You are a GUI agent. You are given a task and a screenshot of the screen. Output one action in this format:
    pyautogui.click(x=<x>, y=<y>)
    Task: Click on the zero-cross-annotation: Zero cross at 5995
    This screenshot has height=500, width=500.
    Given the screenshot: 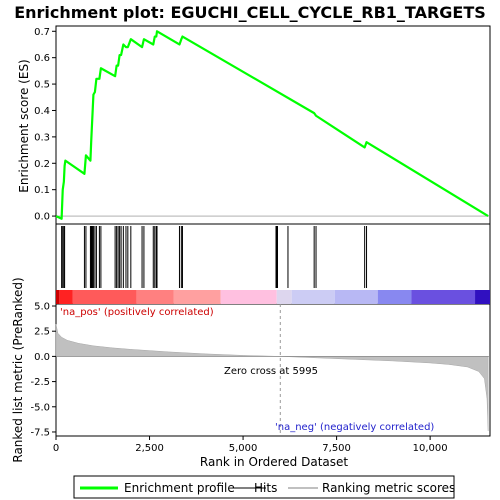 What is the action you would take?
    pyautogui.click(x=271, y=371)
    